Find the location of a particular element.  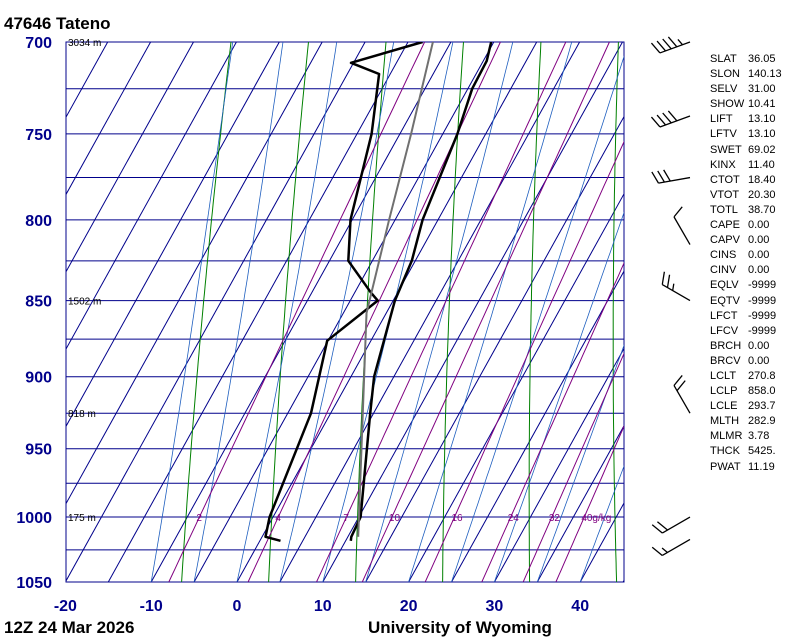

index-value: 3.78 is located at coordinates (759, 436).